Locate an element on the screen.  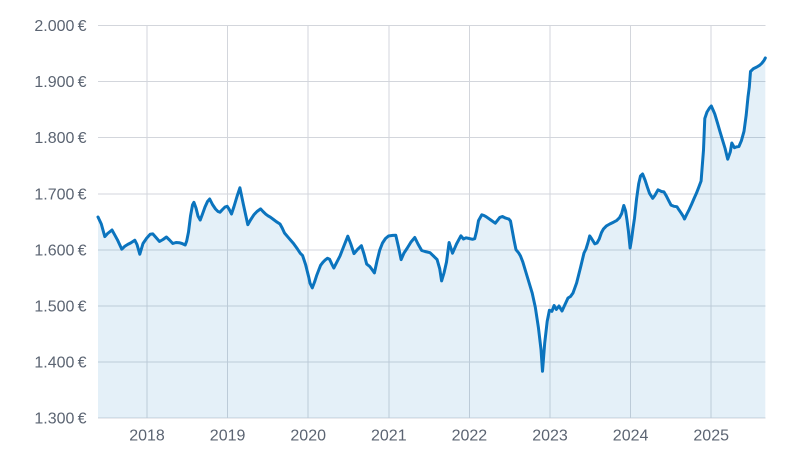
svg-text: 2025 is located at coordinates (711, 436).